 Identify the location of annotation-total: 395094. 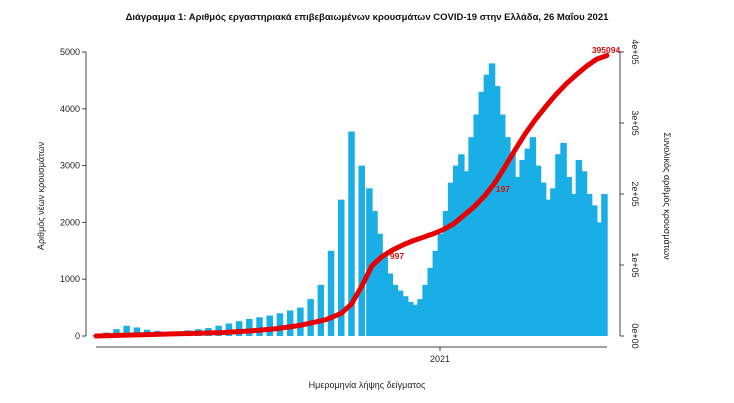
(606, 50).